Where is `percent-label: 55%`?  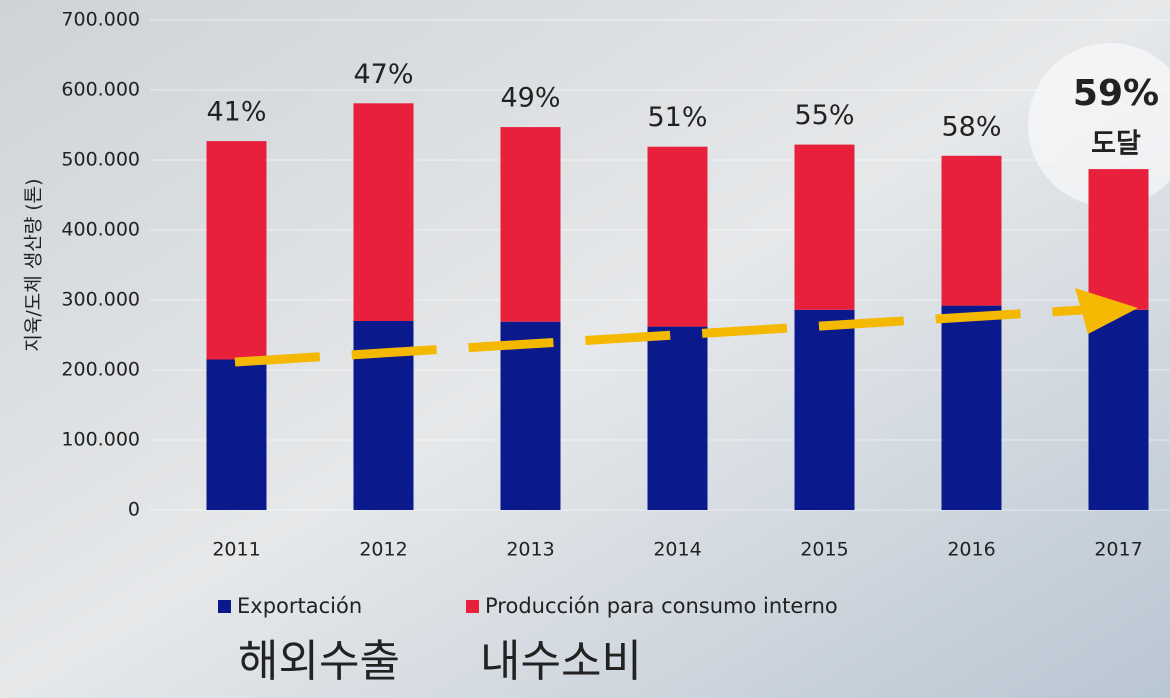
percent-label: 55% is located at coordinates (824, 115).